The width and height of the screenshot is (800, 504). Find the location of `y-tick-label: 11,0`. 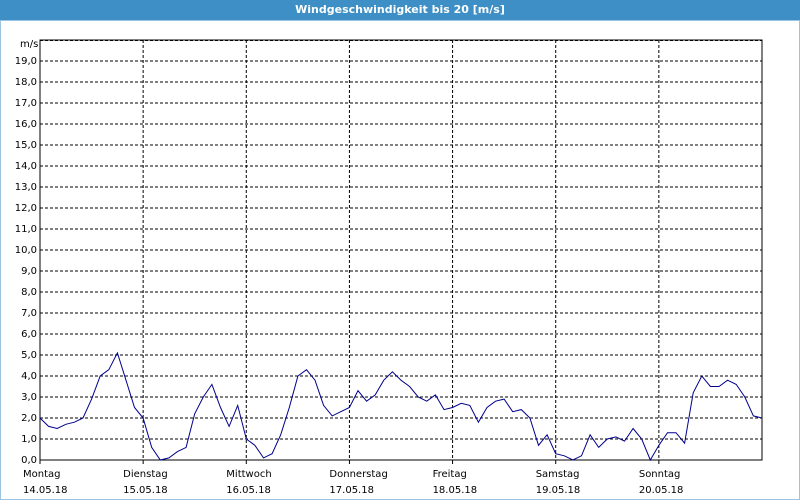

y-tick-label: 11,0 is located at coordinates (26, 229).